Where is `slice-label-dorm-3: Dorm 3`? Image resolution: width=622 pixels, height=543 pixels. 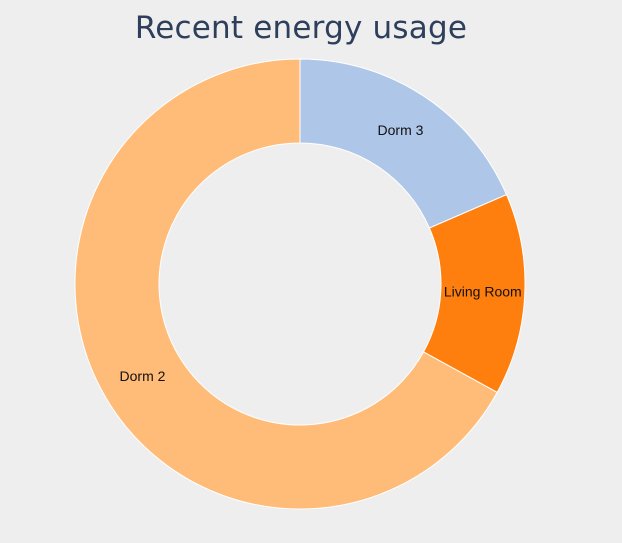 slice-label-dorm-3: Dorm 3 is located at coordinates (401, 130).